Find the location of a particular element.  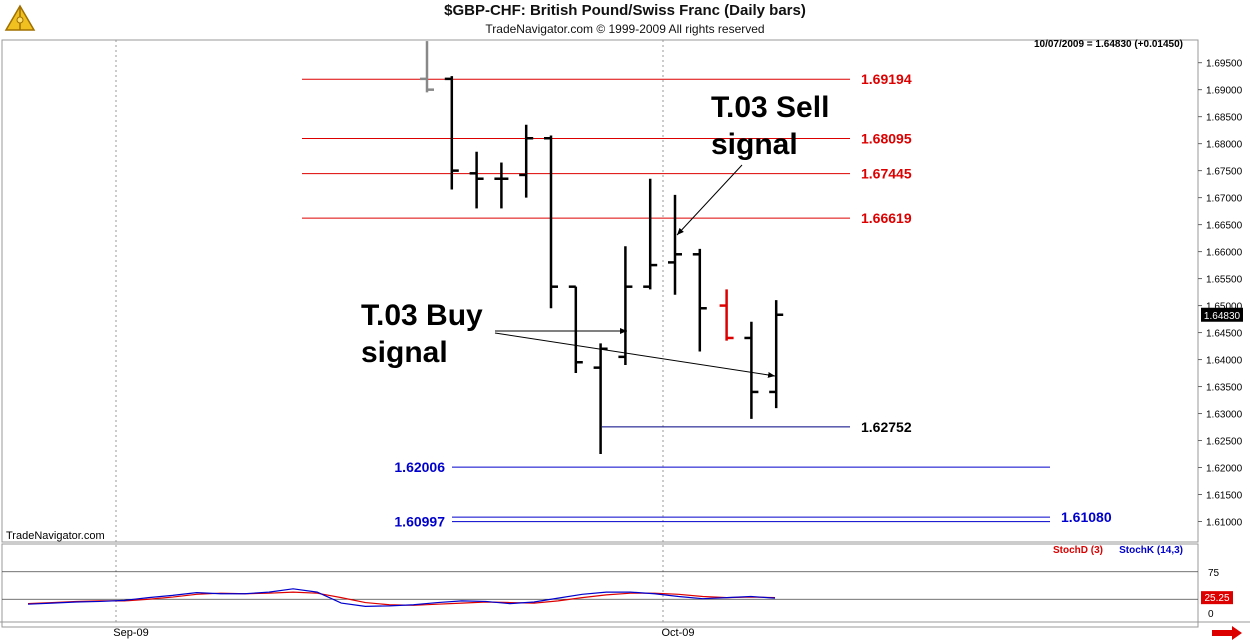

level-label: 1.69194 is located at coordinates (886, 79).